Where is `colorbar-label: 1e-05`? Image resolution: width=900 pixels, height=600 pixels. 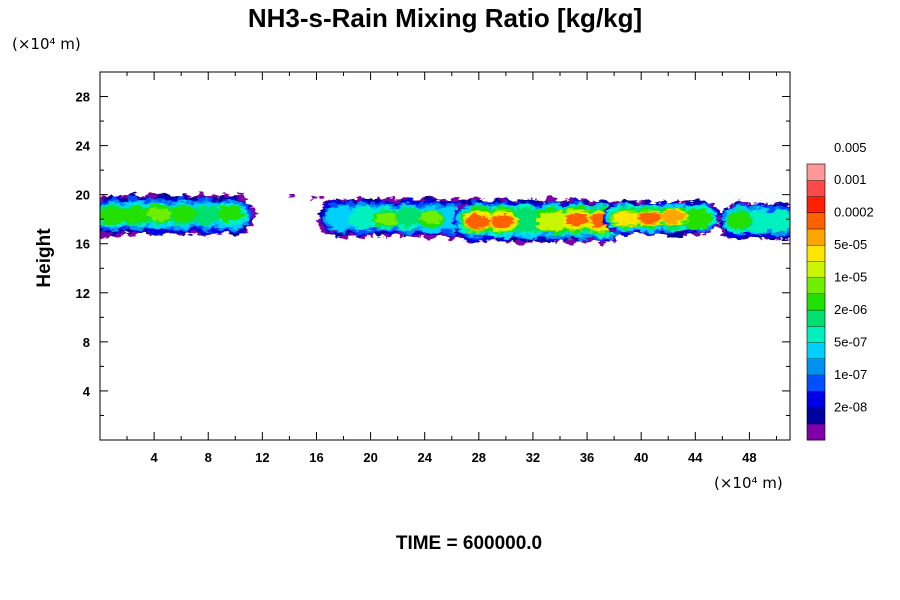 colorbar-label: 1e-05 is located at coordinates (850, 277).